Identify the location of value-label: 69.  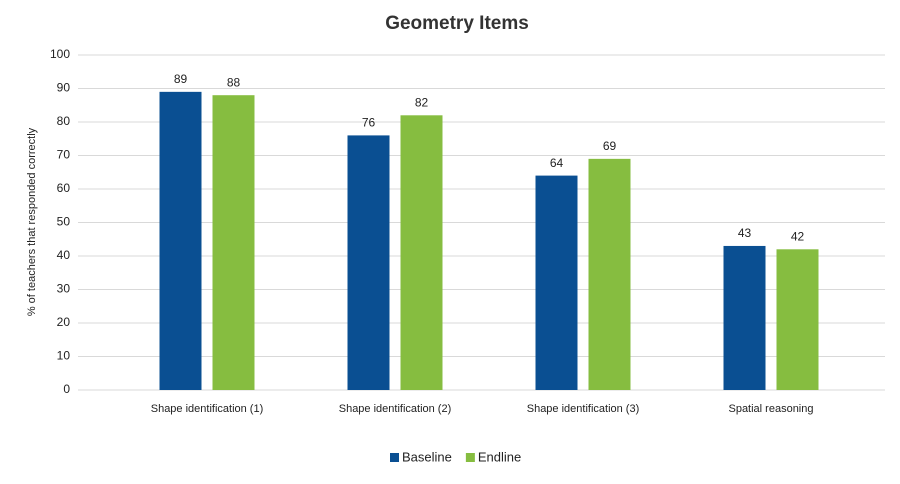
(610, 146).